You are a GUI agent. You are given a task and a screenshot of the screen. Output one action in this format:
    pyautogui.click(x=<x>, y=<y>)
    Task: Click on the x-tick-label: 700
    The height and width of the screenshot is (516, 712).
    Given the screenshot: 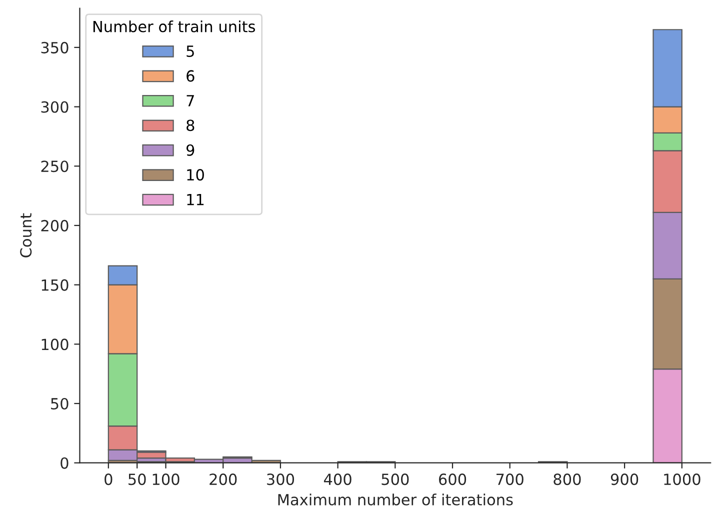 What is the action you would take?
    pyautogui.click(x=510, y=480)
    